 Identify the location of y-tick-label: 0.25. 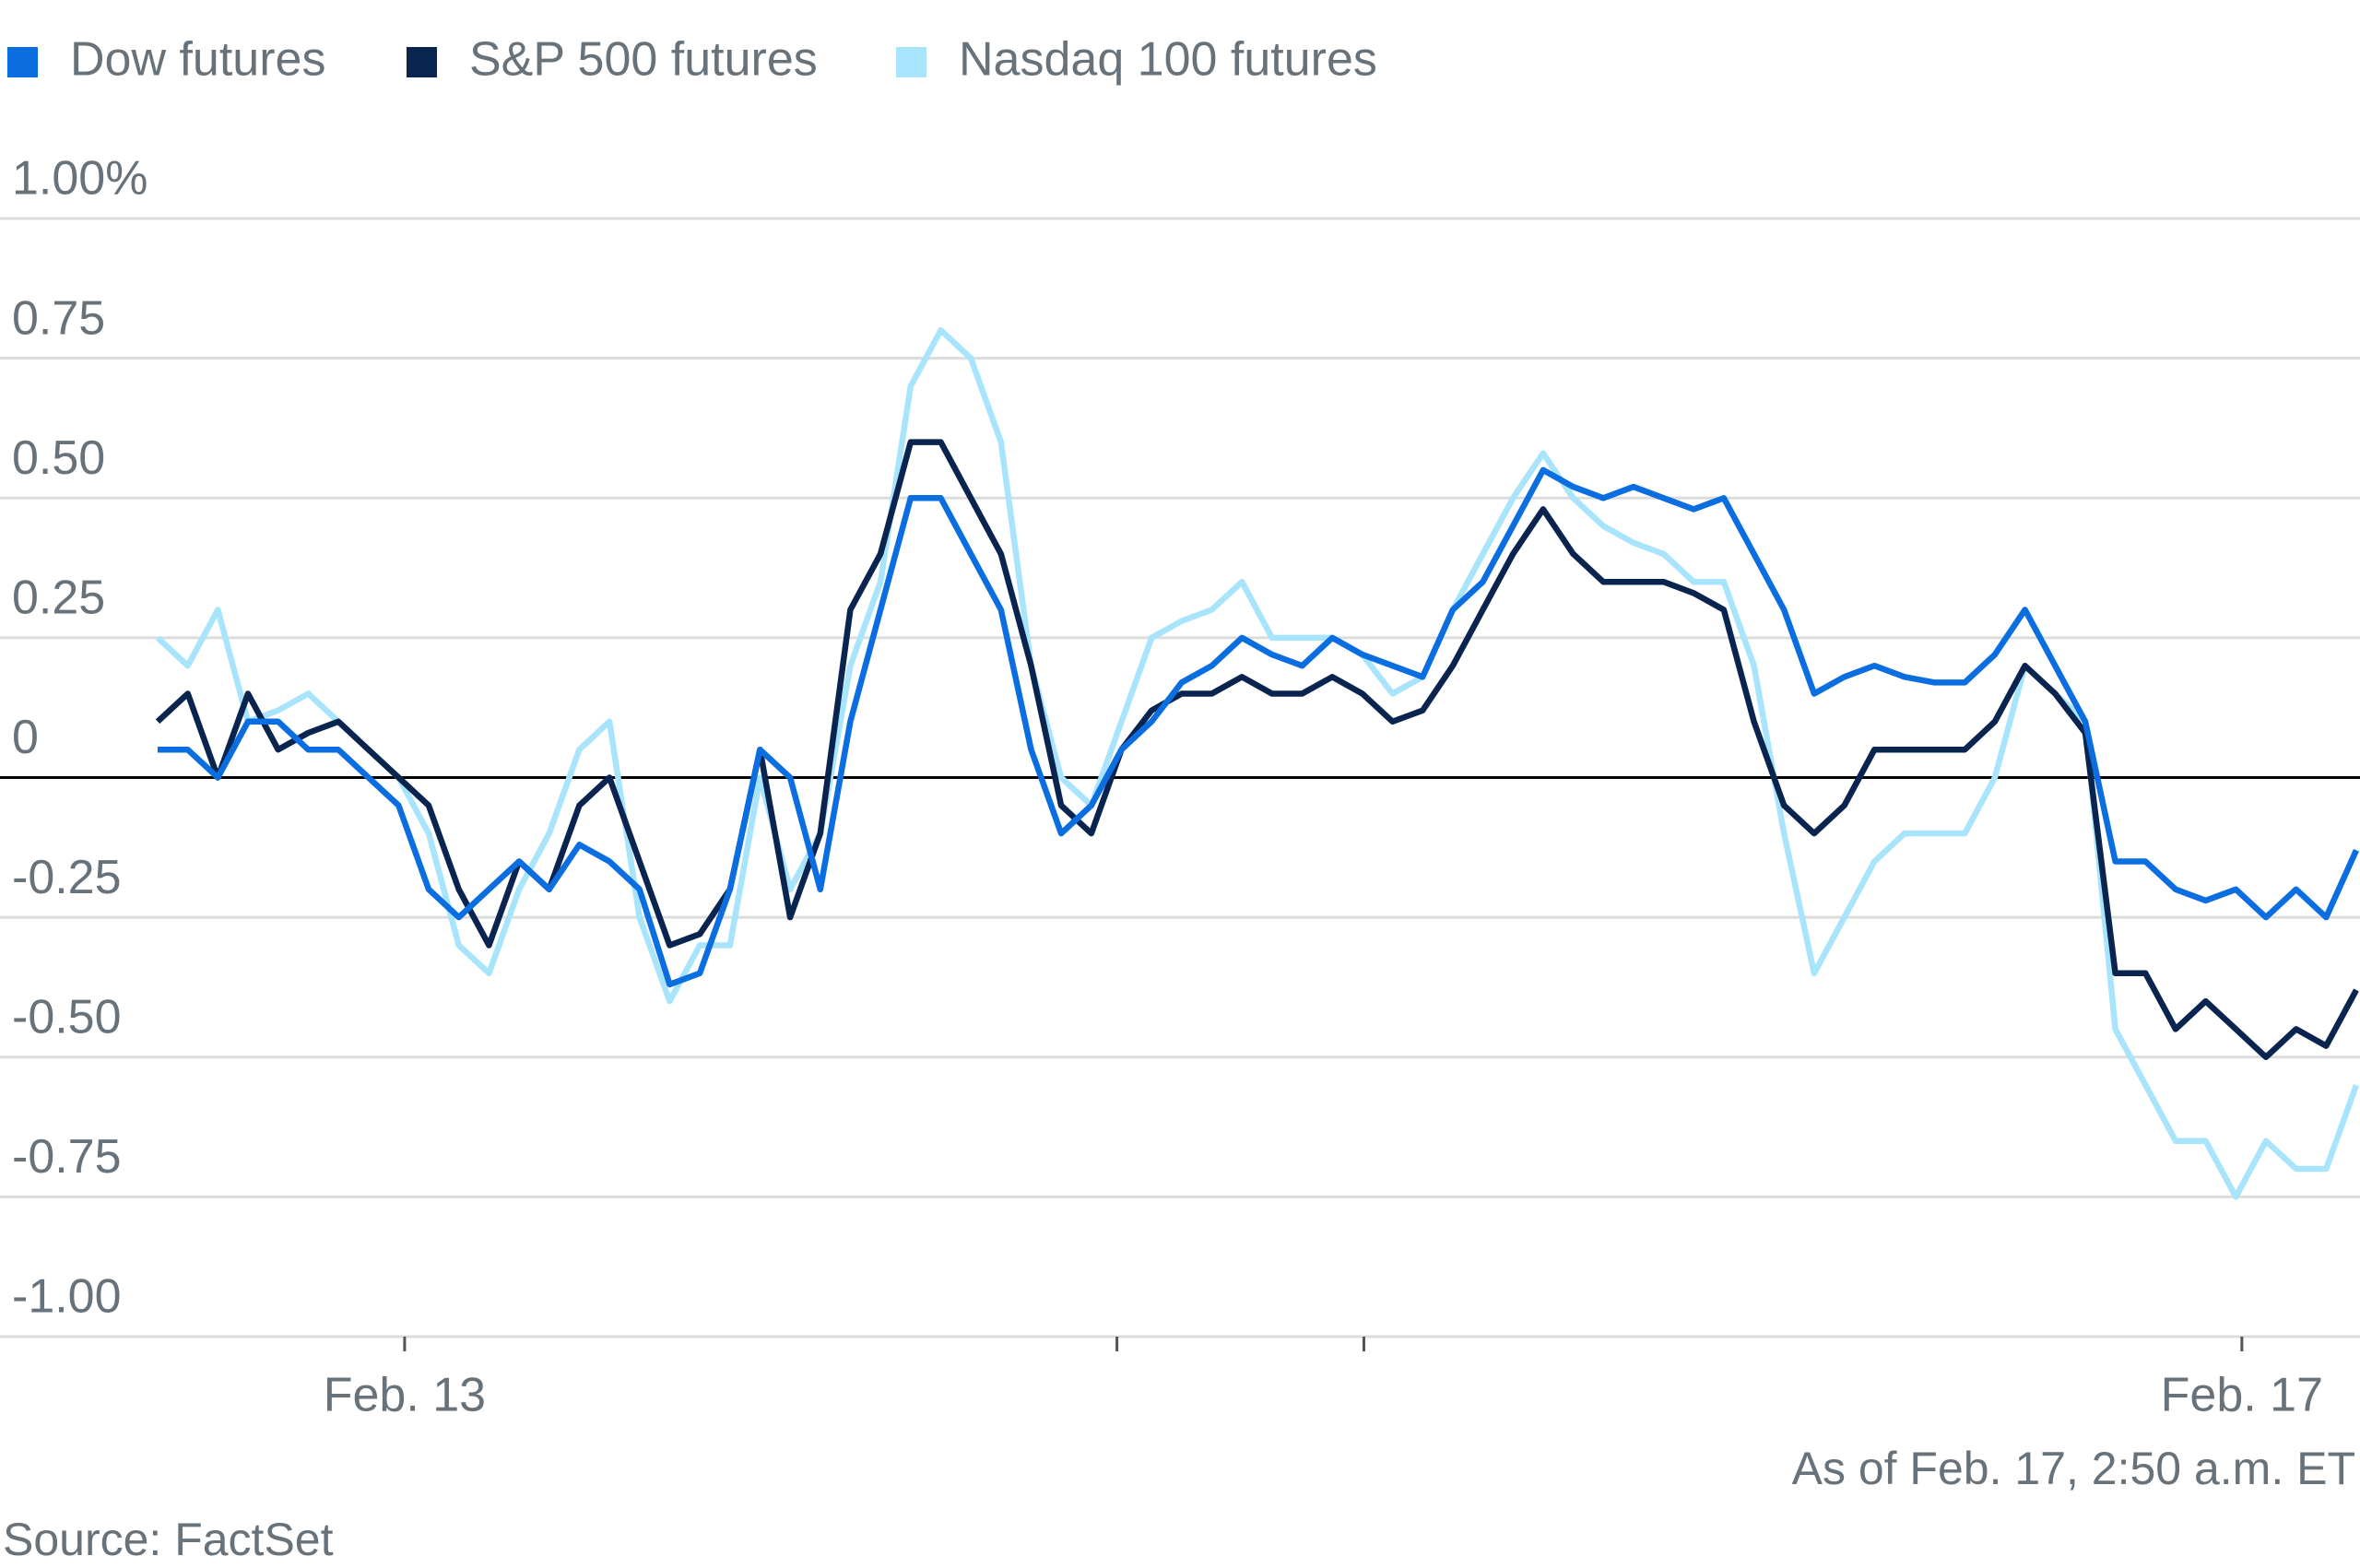
(58, 598).